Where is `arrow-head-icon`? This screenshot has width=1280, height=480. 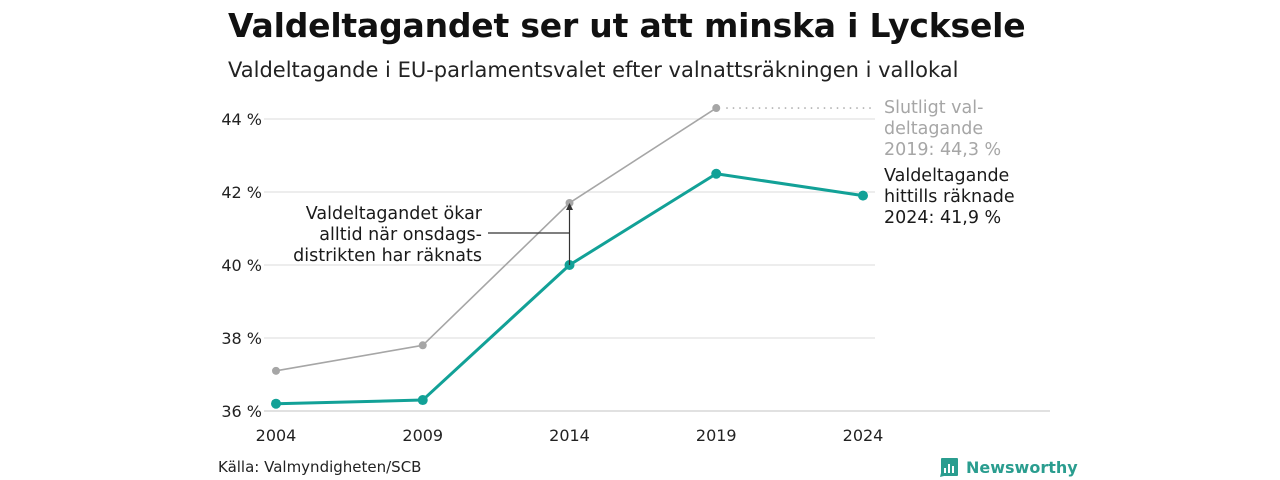
arrow-head-icon is located at coordinates (569, 206).